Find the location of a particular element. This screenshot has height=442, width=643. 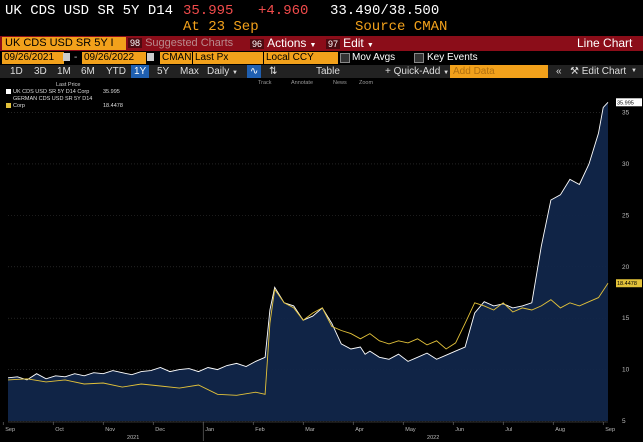

key-events-label: Key Events is located at coordinates (452, 57).